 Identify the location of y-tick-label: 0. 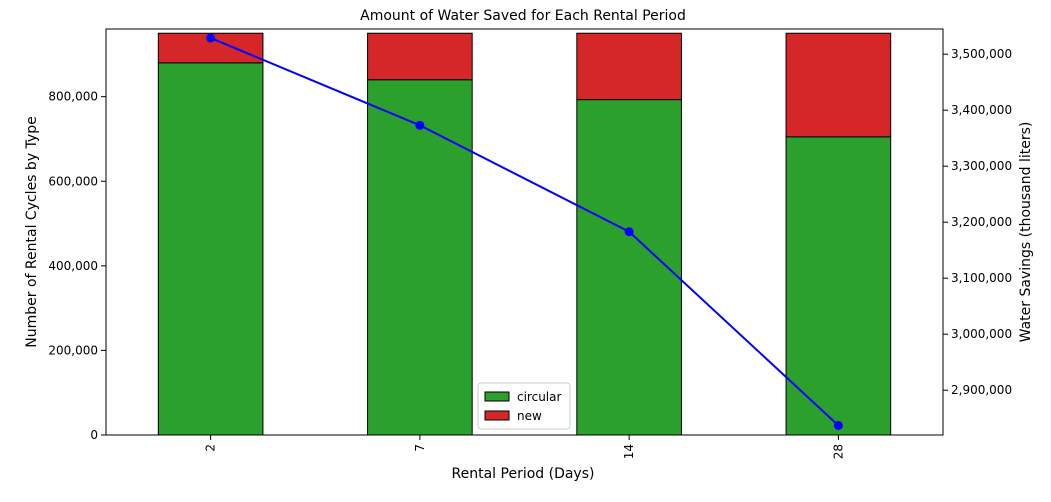
(94, 435).